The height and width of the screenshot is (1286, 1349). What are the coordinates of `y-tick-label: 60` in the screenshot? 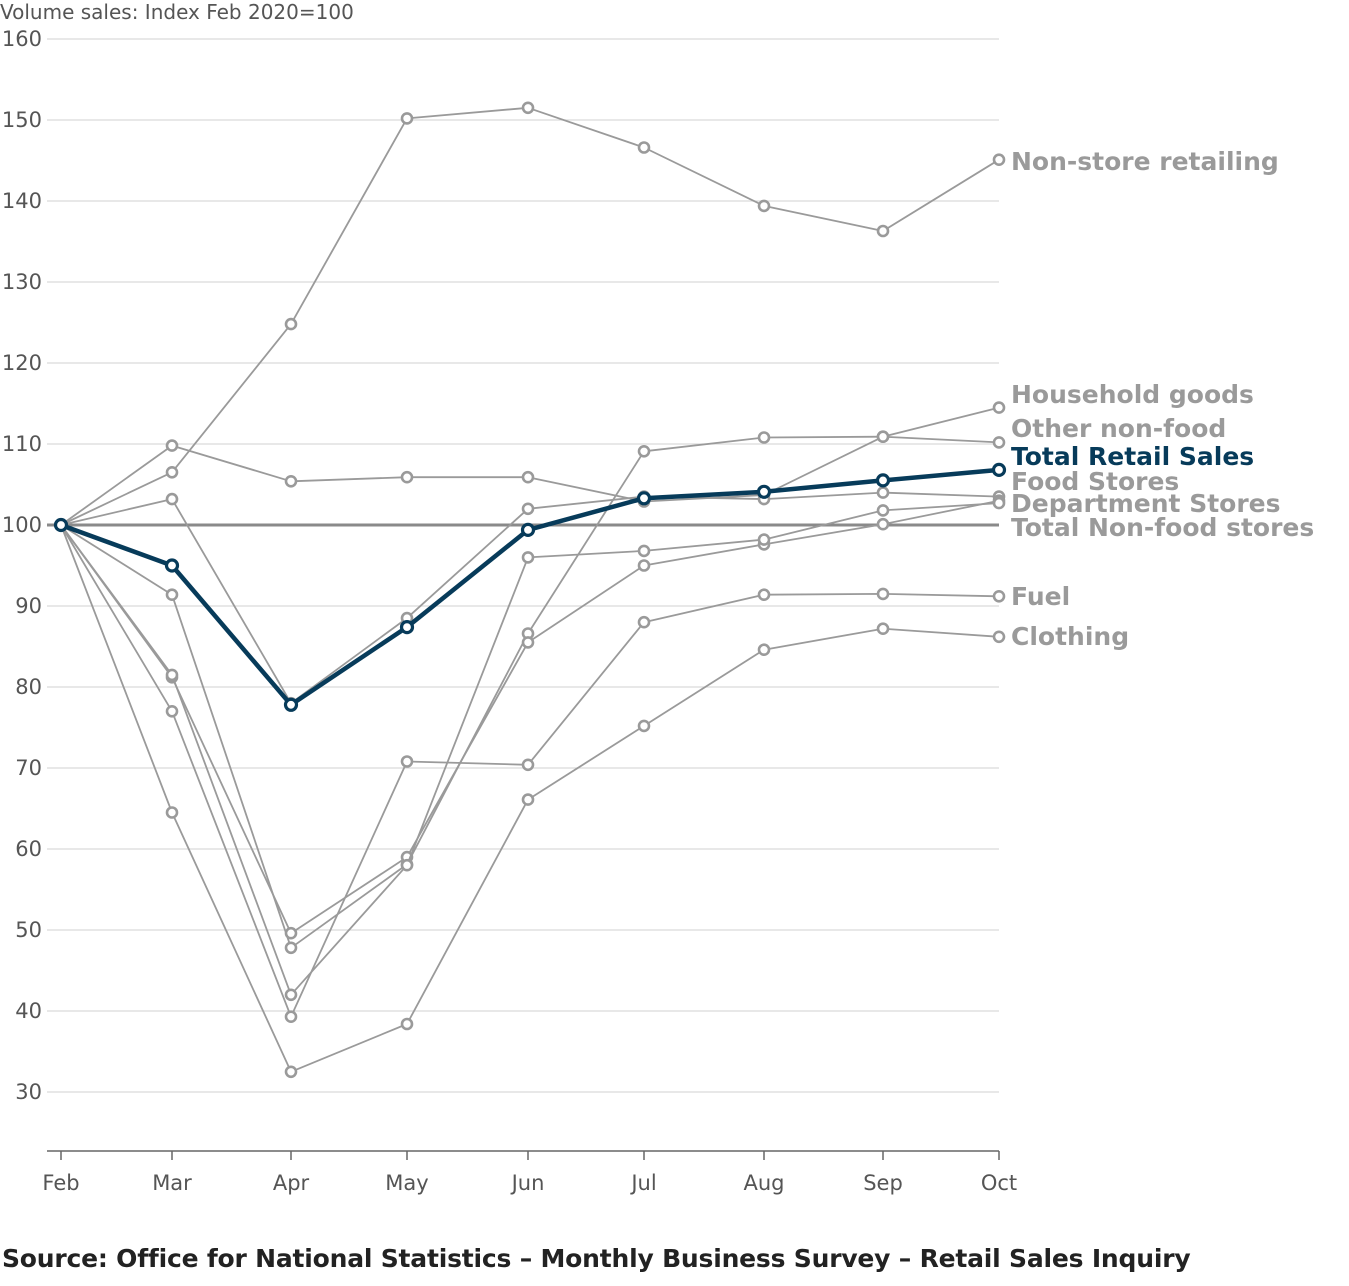 It's located at (28, 849).